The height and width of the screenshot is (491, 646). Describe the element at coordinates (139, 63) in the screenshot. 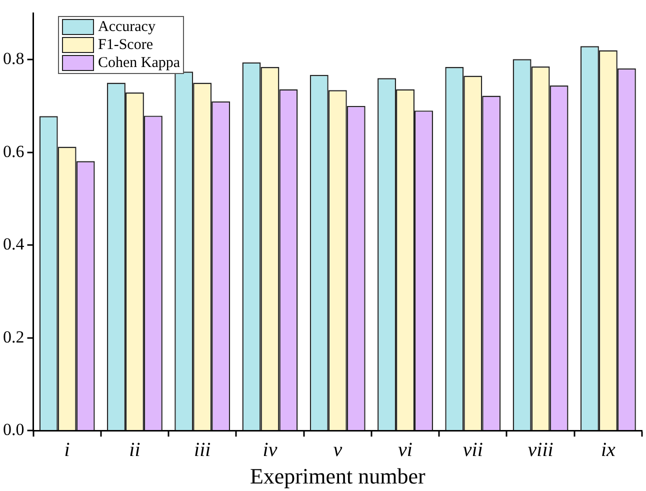

I see `legend-label: Cohen Kappa` at that location.